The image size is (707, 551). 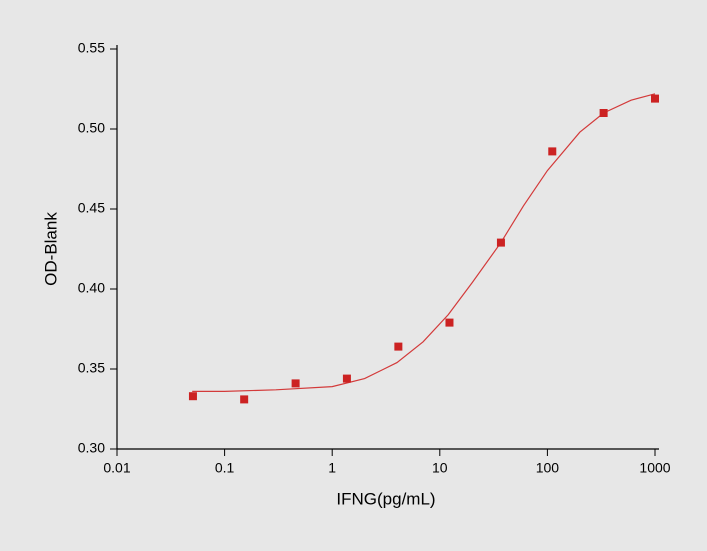 I want to click on x-tick-label: 0.1, so click(x=225, y=468).